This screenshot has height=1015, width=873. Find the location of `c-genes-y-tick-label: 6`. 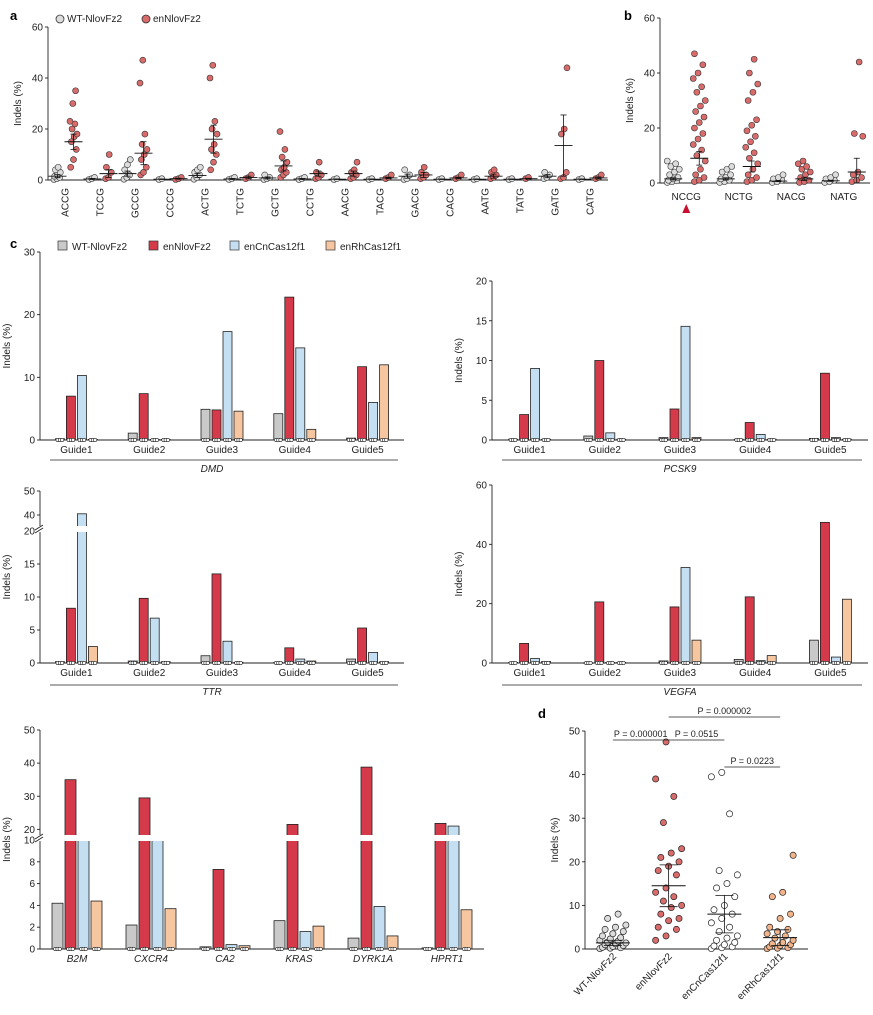

c-genes-y-tick-label: 6 is located at coordinates (32, 884).